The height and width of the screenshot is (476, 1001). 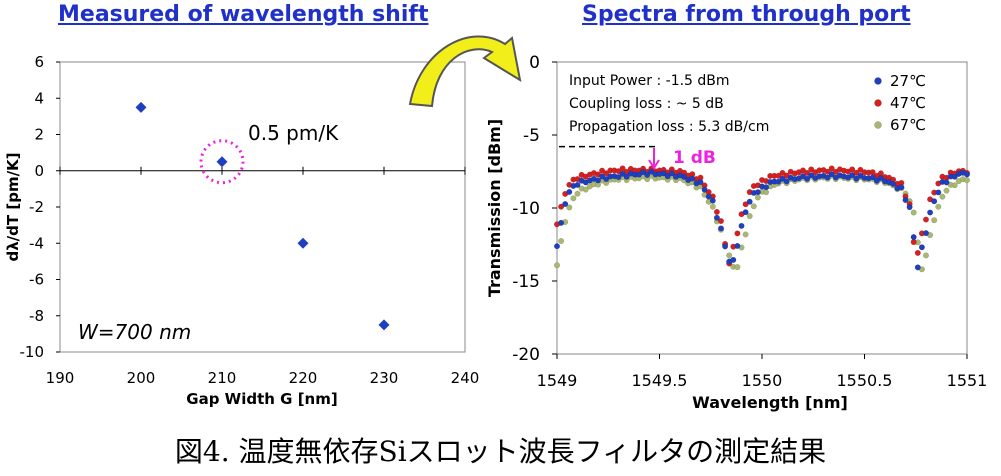 What do you see at coordinates (32, 352) in the screenshot?
I see `left-y-tick-label: -10` at bounding box center [32, 352].